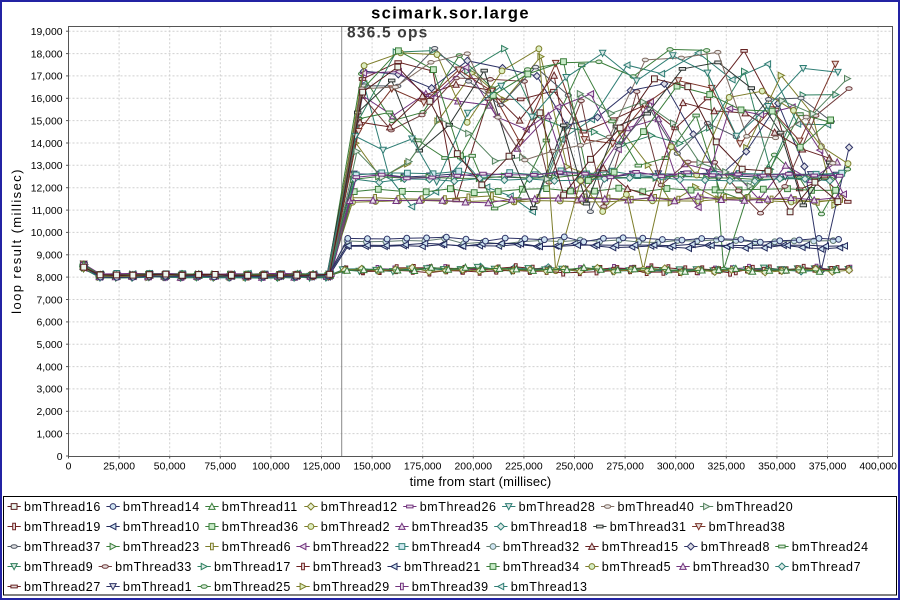  What do you see at coordinates (49, 390) in the screenshot?
I see `svg-text: 3,000` at bounding box center [49, 390].